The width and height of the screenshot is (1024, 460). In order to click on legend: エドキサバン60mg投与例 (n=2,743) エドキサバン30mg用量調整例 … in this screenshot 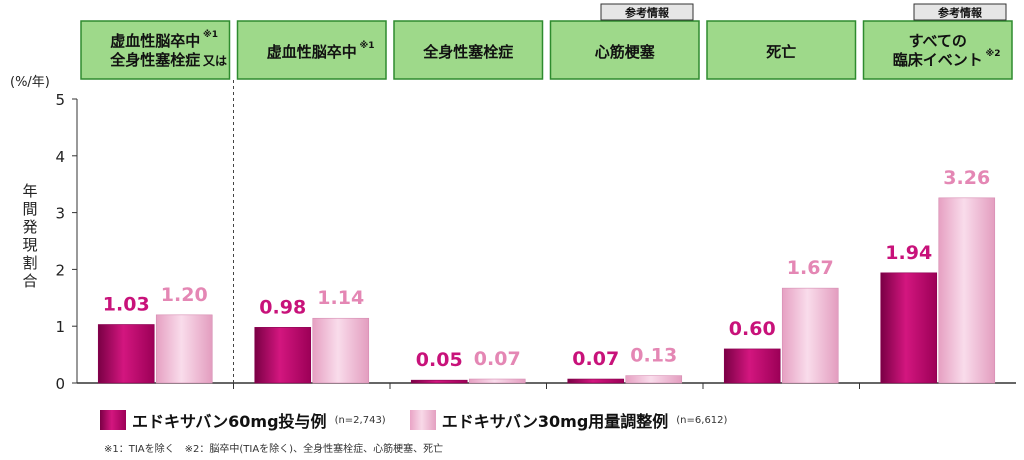, I will do `click(425, 420)`.